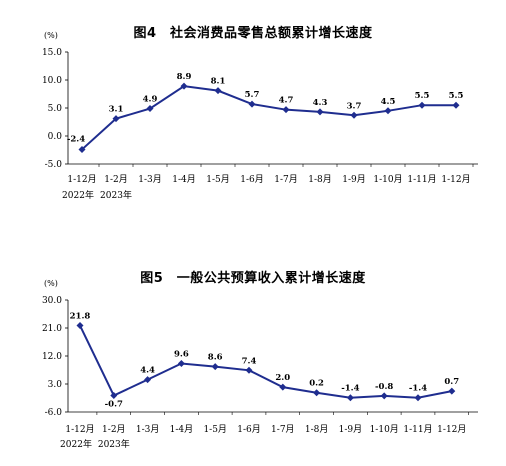 This screenshot has height=466, width=506. I want to click on data-label: 8.1, so click(218, 82).